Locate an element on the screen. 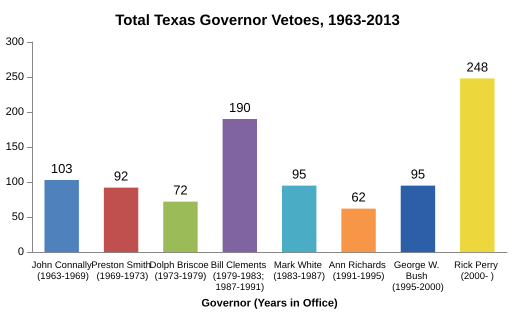 Image resolution: width=515 pixels, height=314 pixels. data-label: 248 is located at coordinates (477, 66).